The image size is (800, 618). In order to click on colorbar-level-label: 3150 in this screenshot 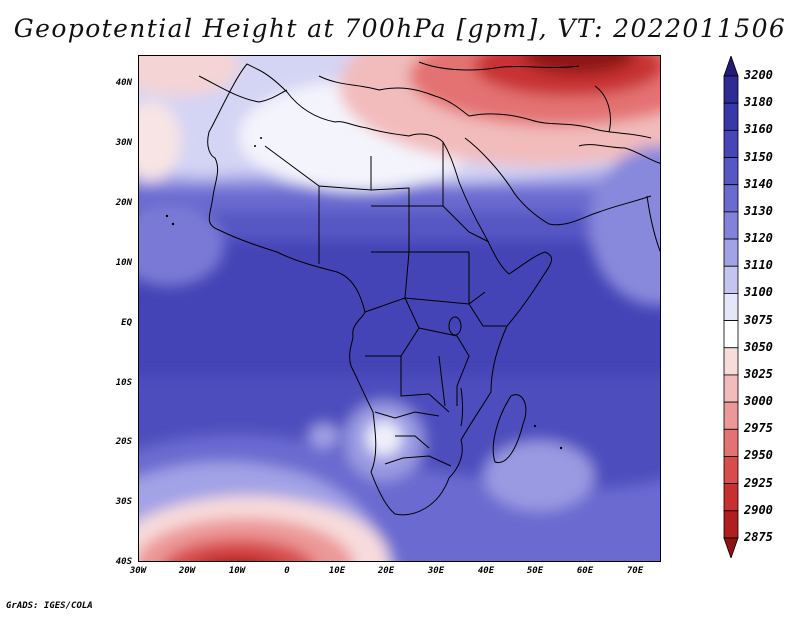, I will do `click(758, 156)`.